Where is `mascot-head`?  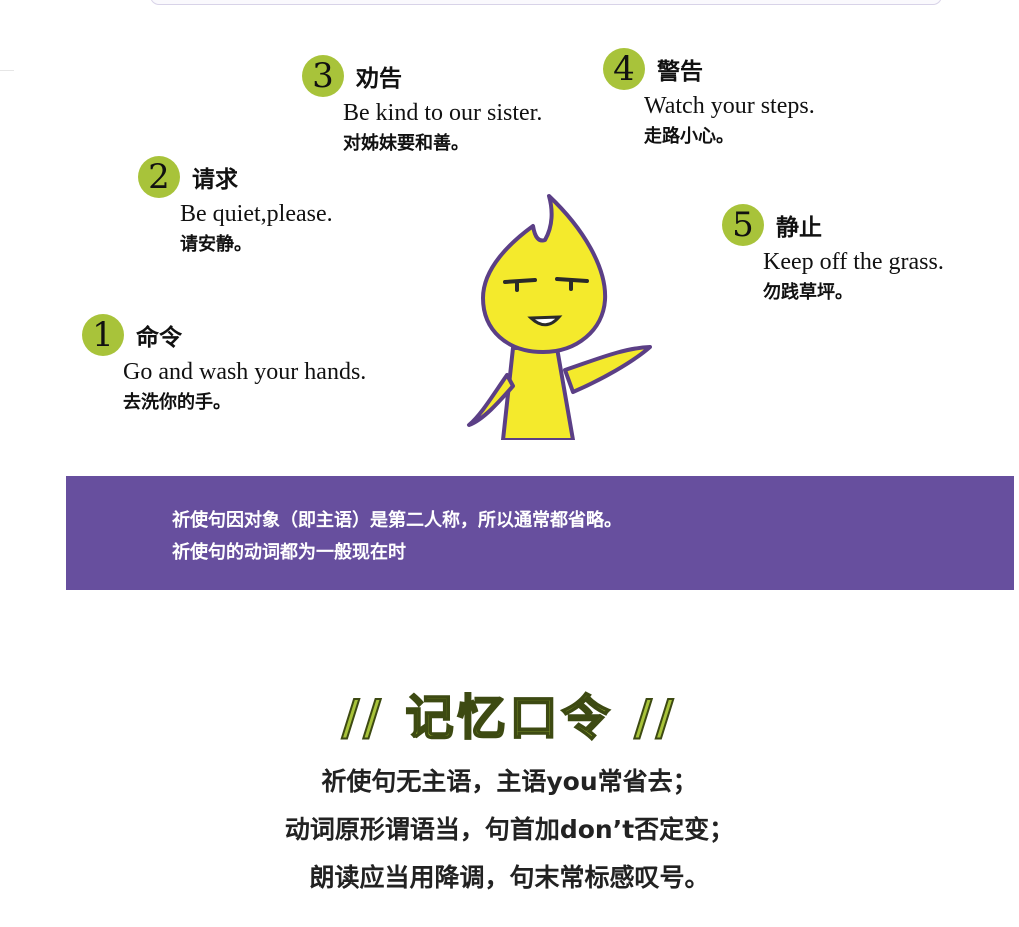 mascot-head is located at coordinates (544, 274).